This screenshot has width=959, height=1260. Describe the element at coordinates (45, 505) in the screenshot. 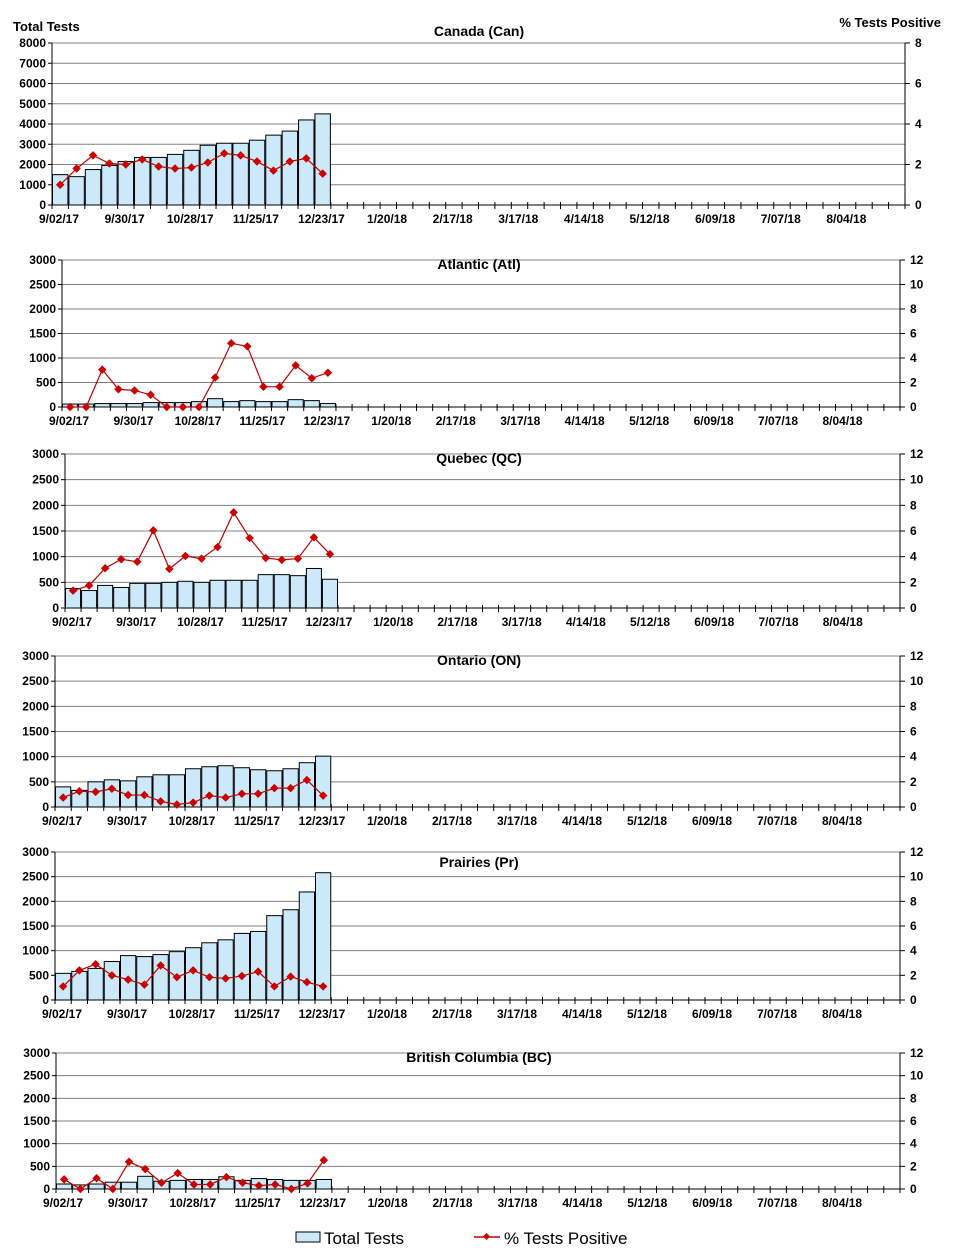

I see `y-tick-label: 2000` at that location.